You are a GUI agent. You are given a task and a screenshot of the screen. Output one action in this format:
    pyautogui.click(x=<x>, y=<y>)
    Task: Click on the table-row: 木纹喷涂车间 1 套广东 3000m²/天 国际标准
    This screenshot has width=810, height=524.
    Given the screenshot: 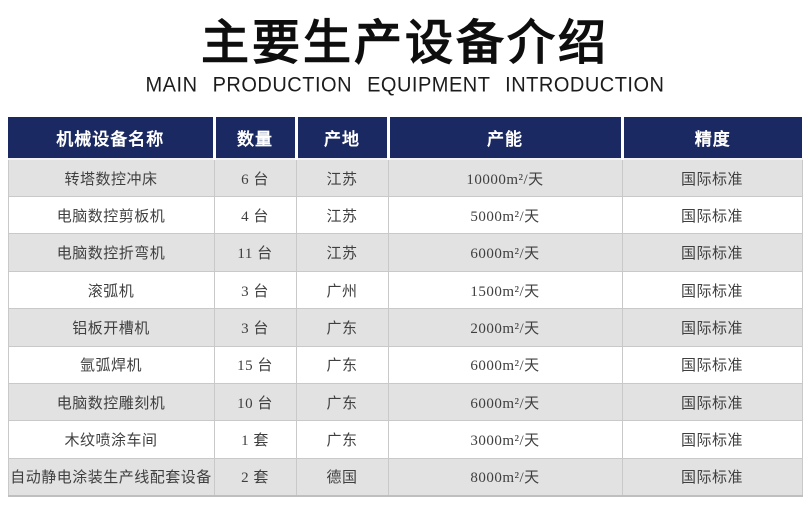 What is the action you would take?
    pyautogui.click(x=405, y=439)
    